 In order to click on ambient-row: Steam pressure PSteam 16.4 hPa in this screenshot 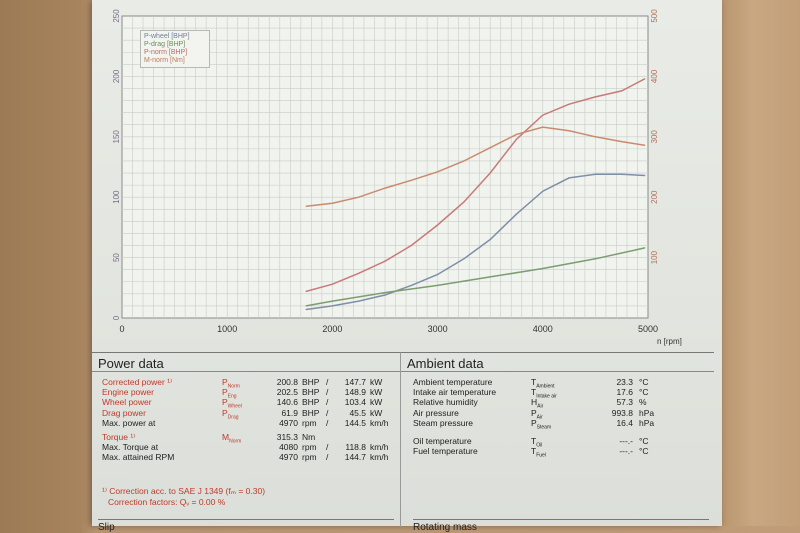, I will do `click(558, 424)`.